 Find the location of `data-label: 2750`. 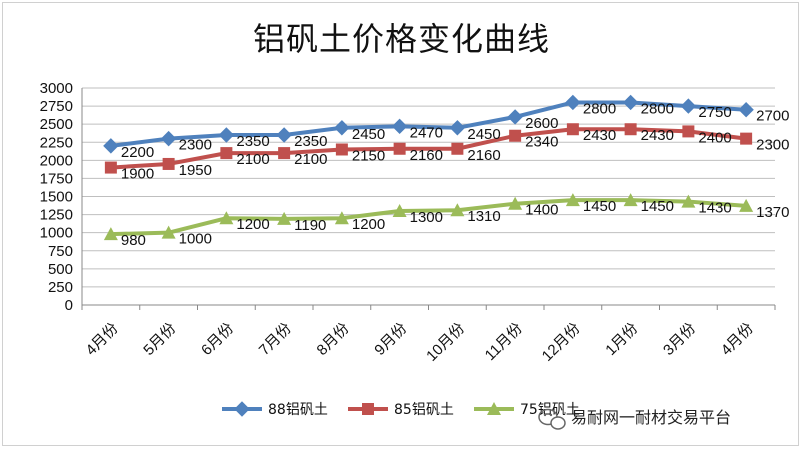

data-label: 2750 is located at coordinates (714, 112).